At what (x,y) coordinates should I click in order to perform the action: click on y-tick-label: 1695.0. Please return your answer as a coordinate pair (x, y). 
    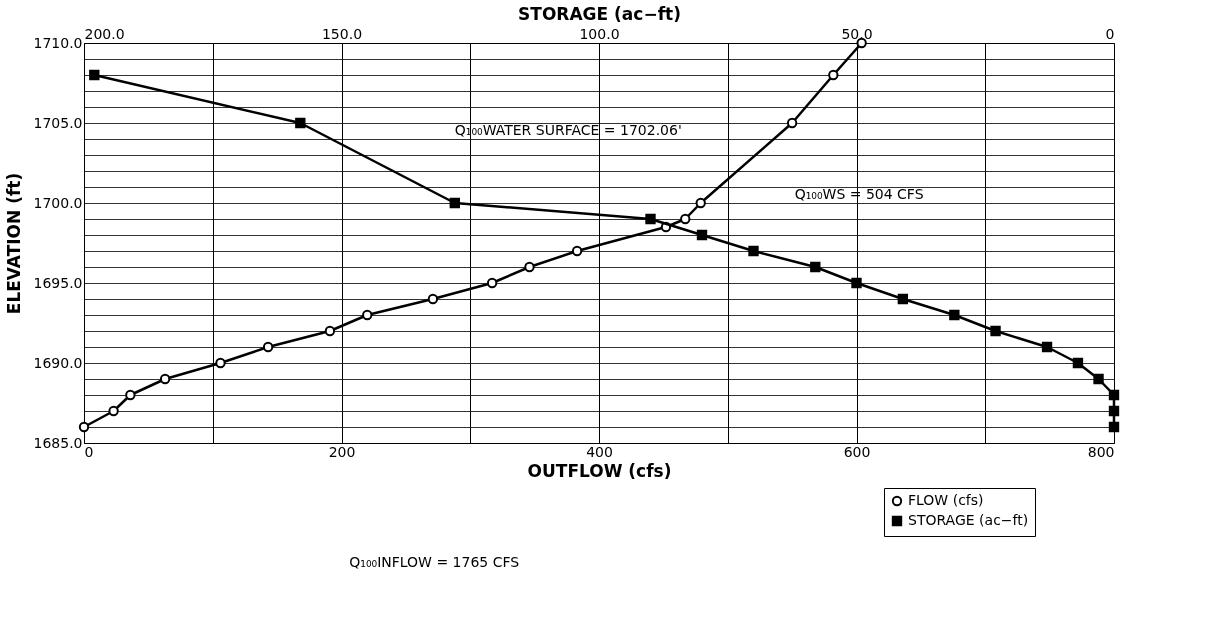
    Looking at the image, I should click on (58, 282).